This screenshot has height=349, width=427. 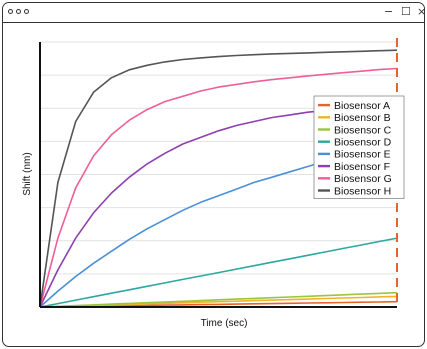 I want to click on legend-box, so click(x=359, y=147).